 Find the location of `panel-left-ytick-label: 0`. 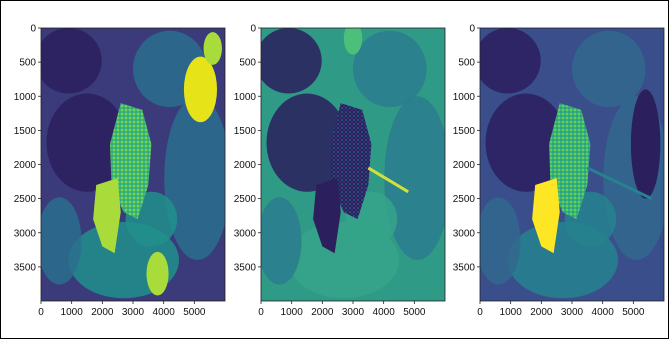

panel-left-ytick-label: 0 is located at coordinates (33, 29).